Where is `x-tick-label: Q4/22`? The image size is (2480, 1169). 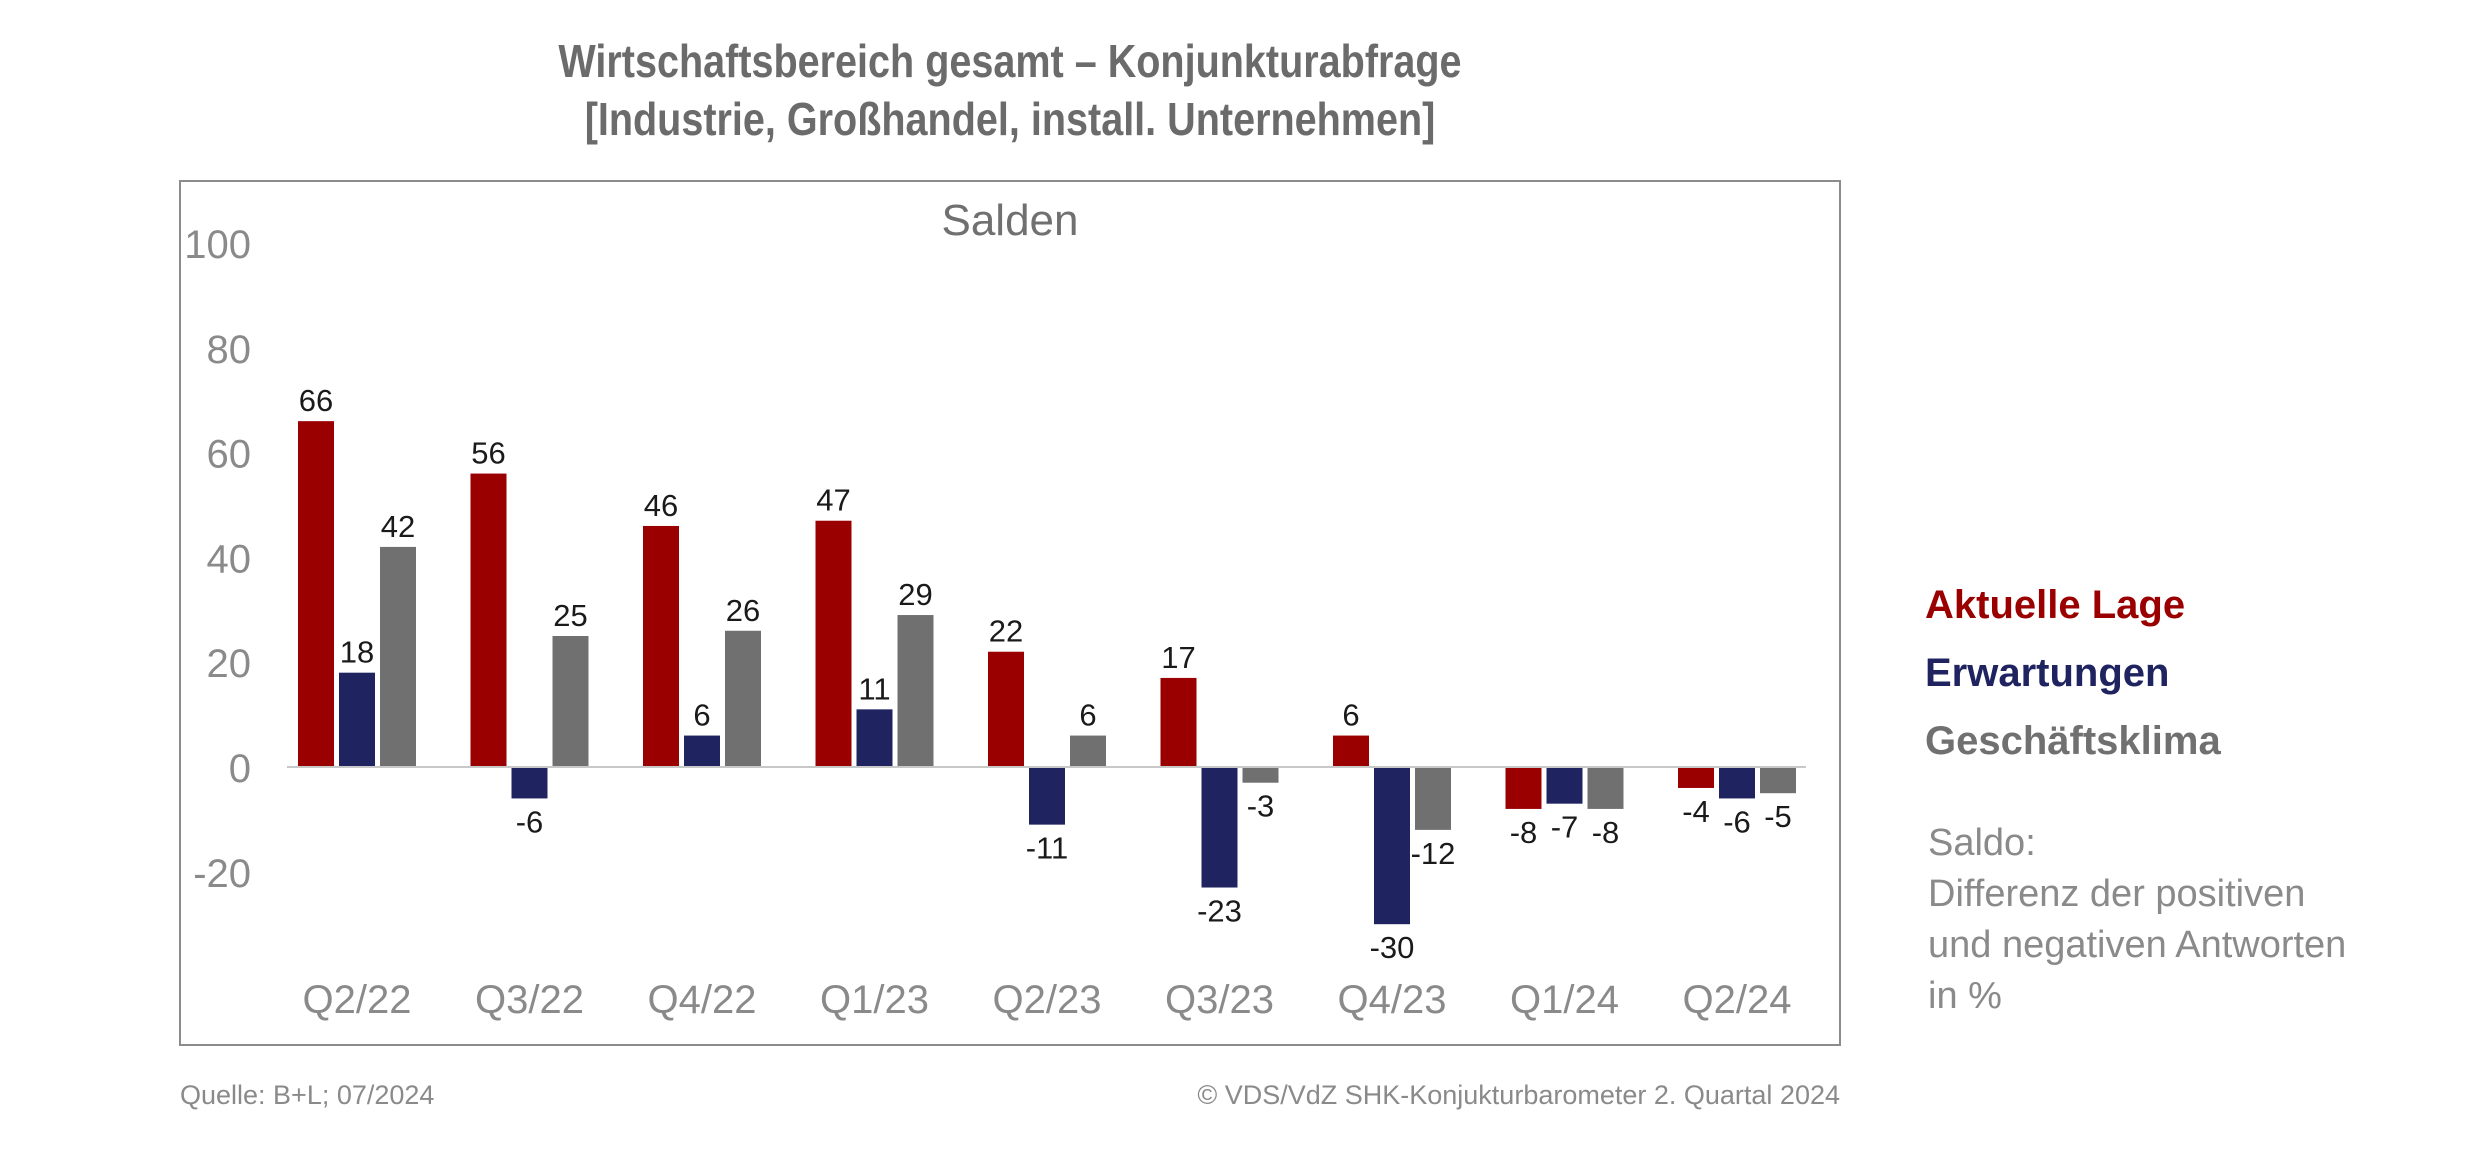
x-tick-label: Q4/22 is located at coordinates (702, 1000).